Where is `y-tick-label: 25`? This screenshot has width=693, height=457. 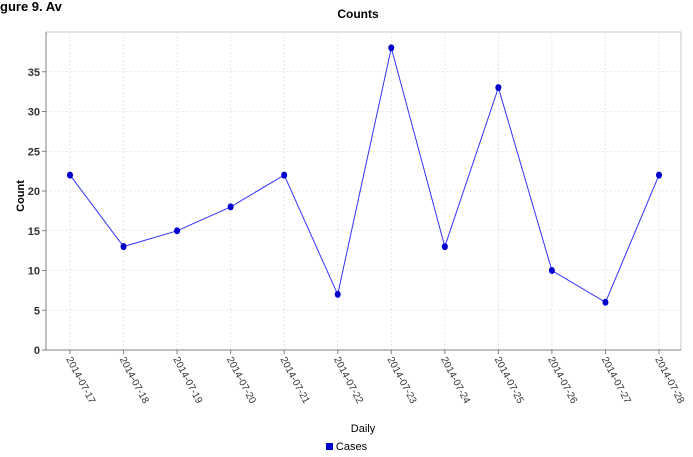 y-tick-label: 25 is located at coordinates (34, 152).